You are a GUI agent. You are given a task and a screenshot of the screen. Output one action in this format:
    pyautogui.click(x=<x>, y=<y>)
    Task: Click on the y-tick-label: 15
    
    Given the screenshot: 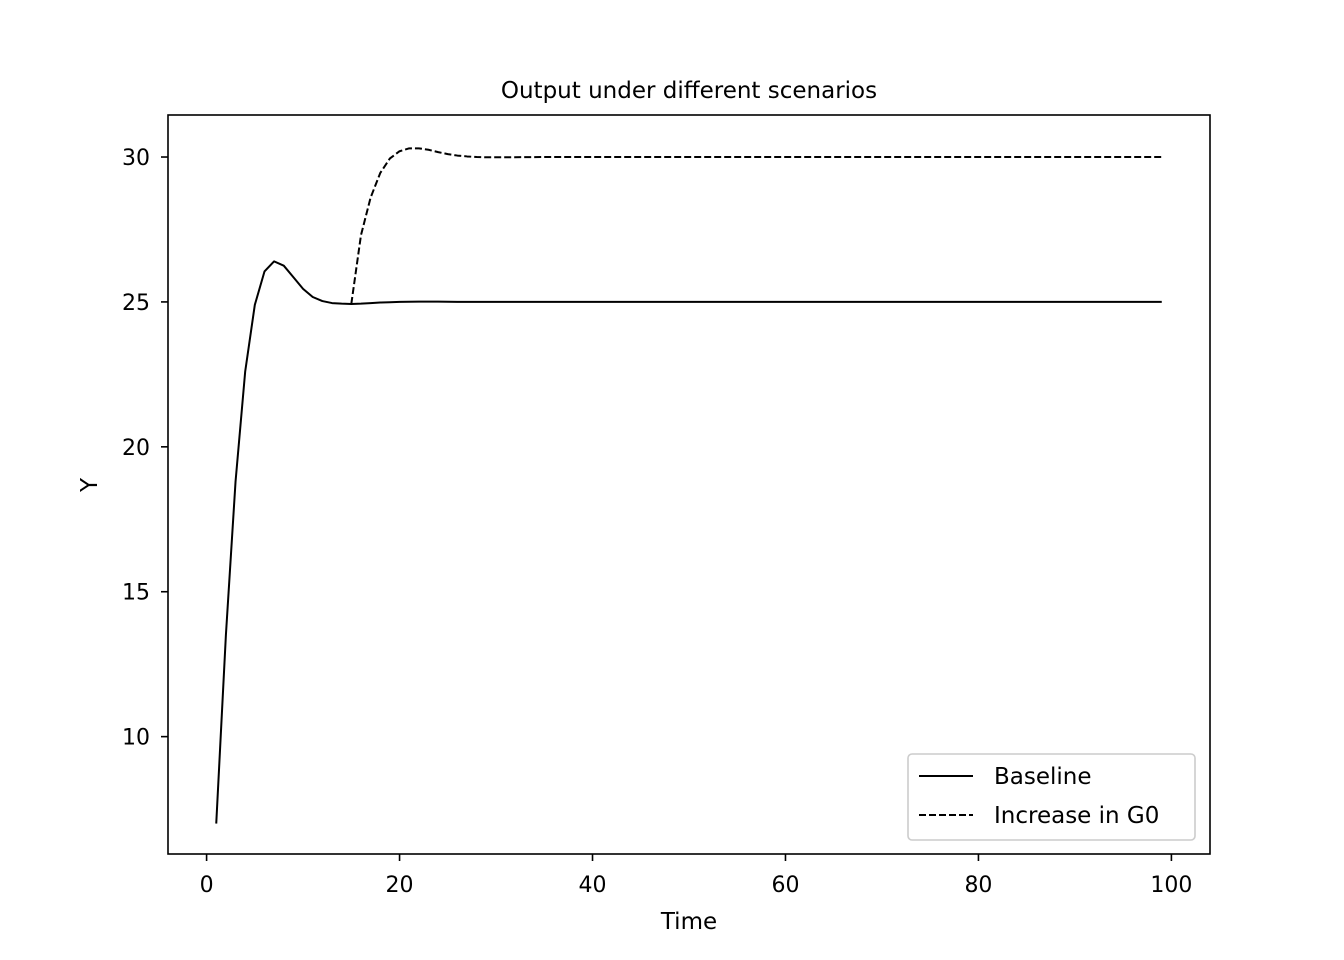 What is the action you would take?
    pyautogui.click(x=136, y=593)
    